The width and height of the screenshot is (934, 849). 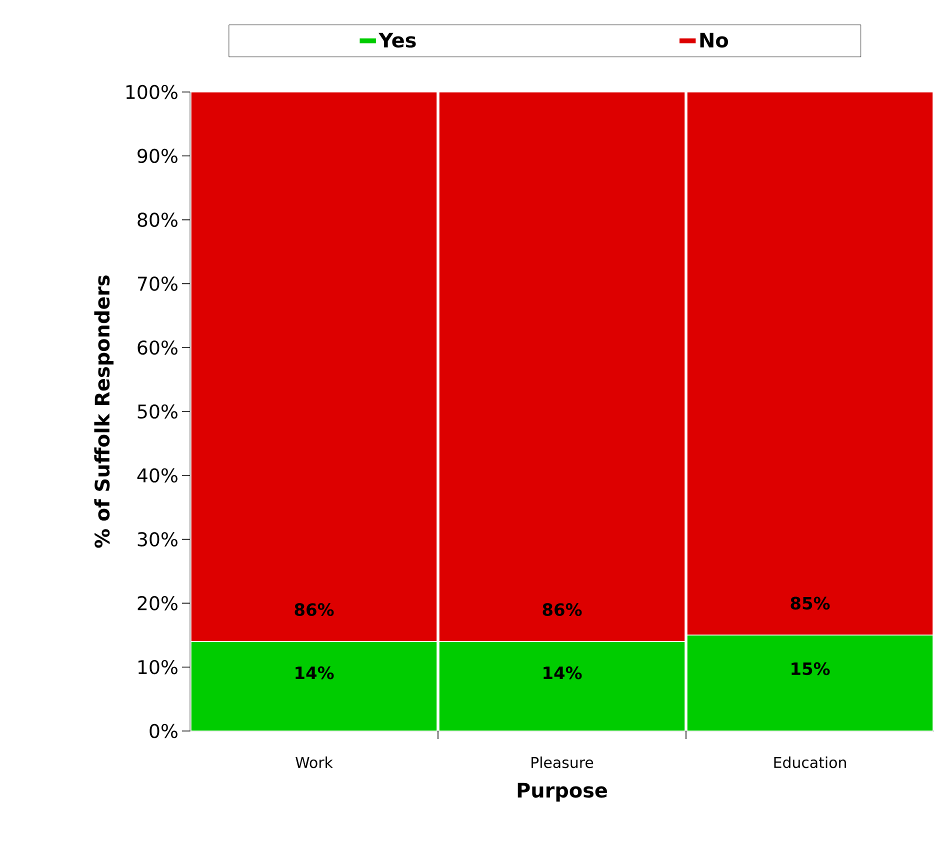 What do you see at coordinates (158, 411) in the screenshot?
I see `y-tick-label: 50%` at bounding box center [158, 411].